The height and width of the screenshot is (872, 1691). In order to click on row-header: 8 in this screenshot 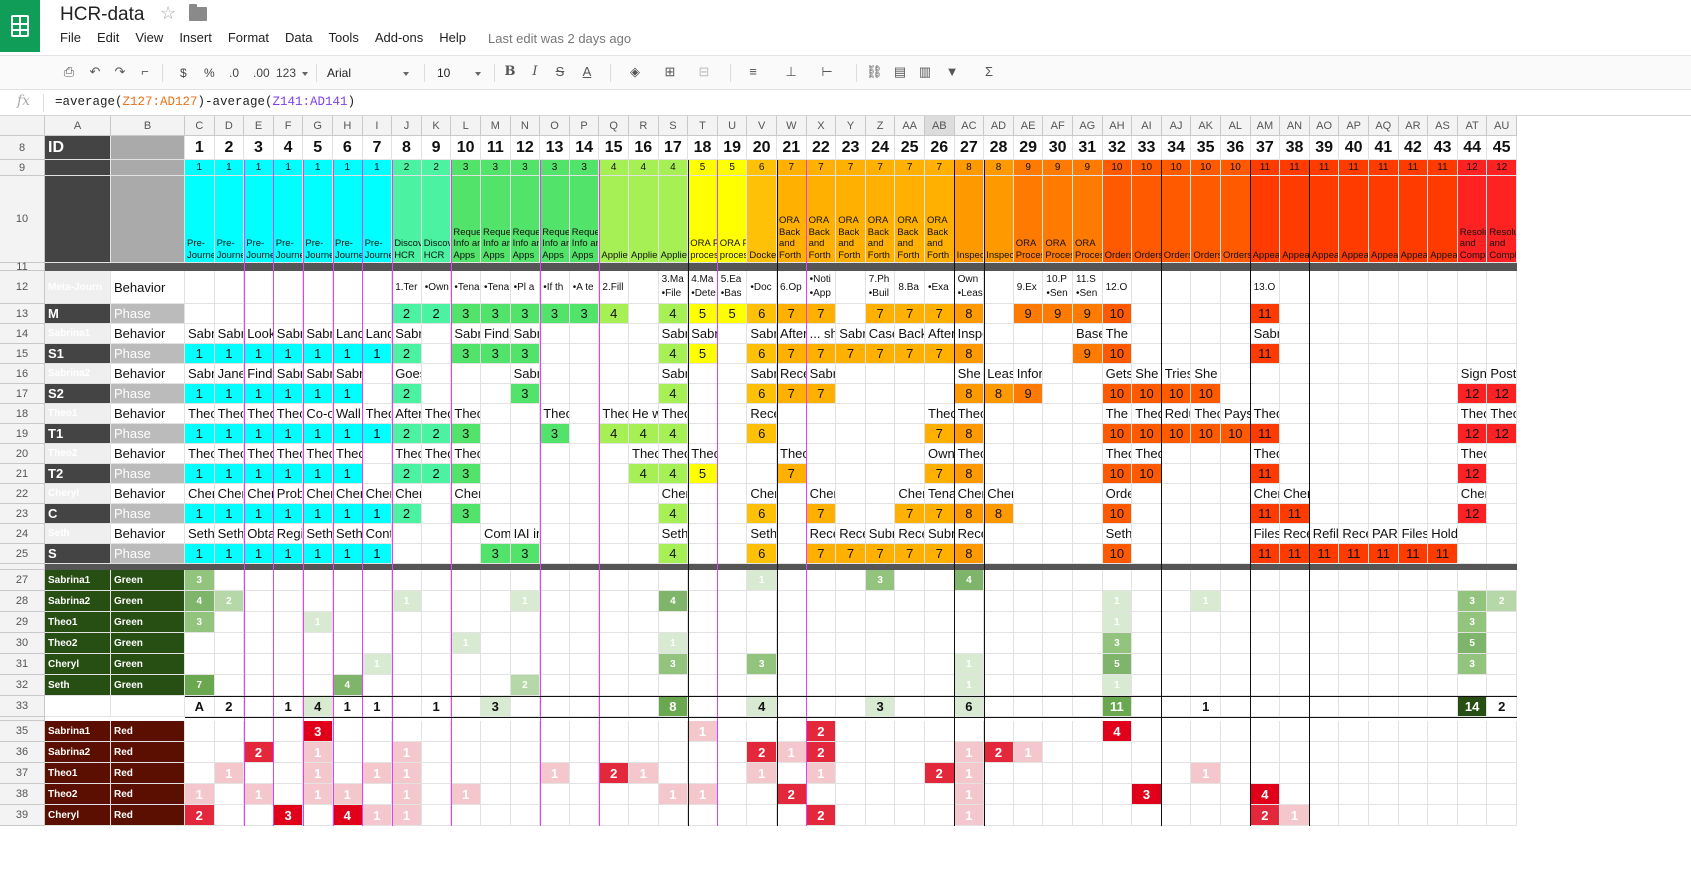, I will do `click(22, 148)`.